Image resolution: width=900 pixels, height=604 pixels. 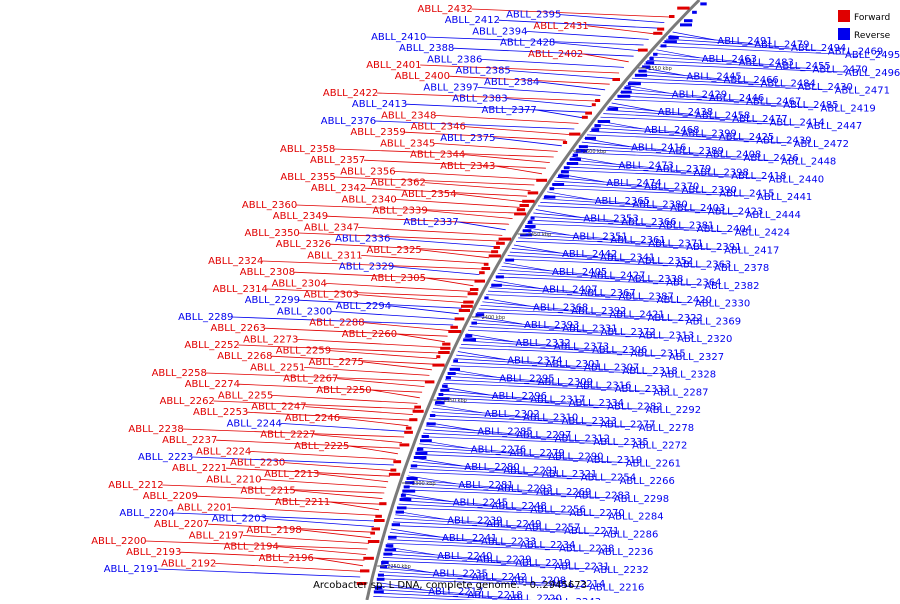 I want to click on gene-label: ABLL_2229, so click(x=503, y=559).